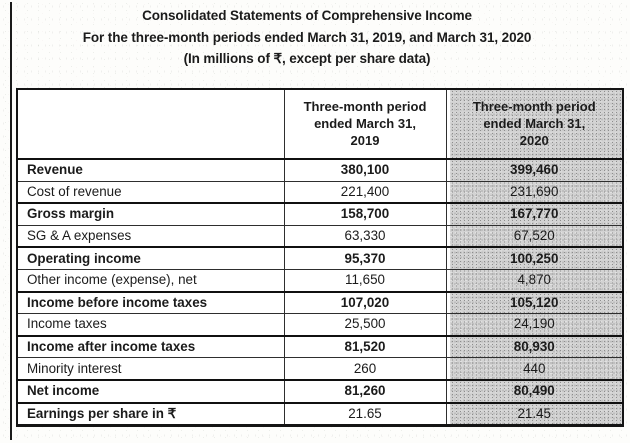 The height and width of the screenshot is (443, 630). Describe the element at coordinates (534, 236) in the screenshot. I see `value-2020: 67,520` at that location.